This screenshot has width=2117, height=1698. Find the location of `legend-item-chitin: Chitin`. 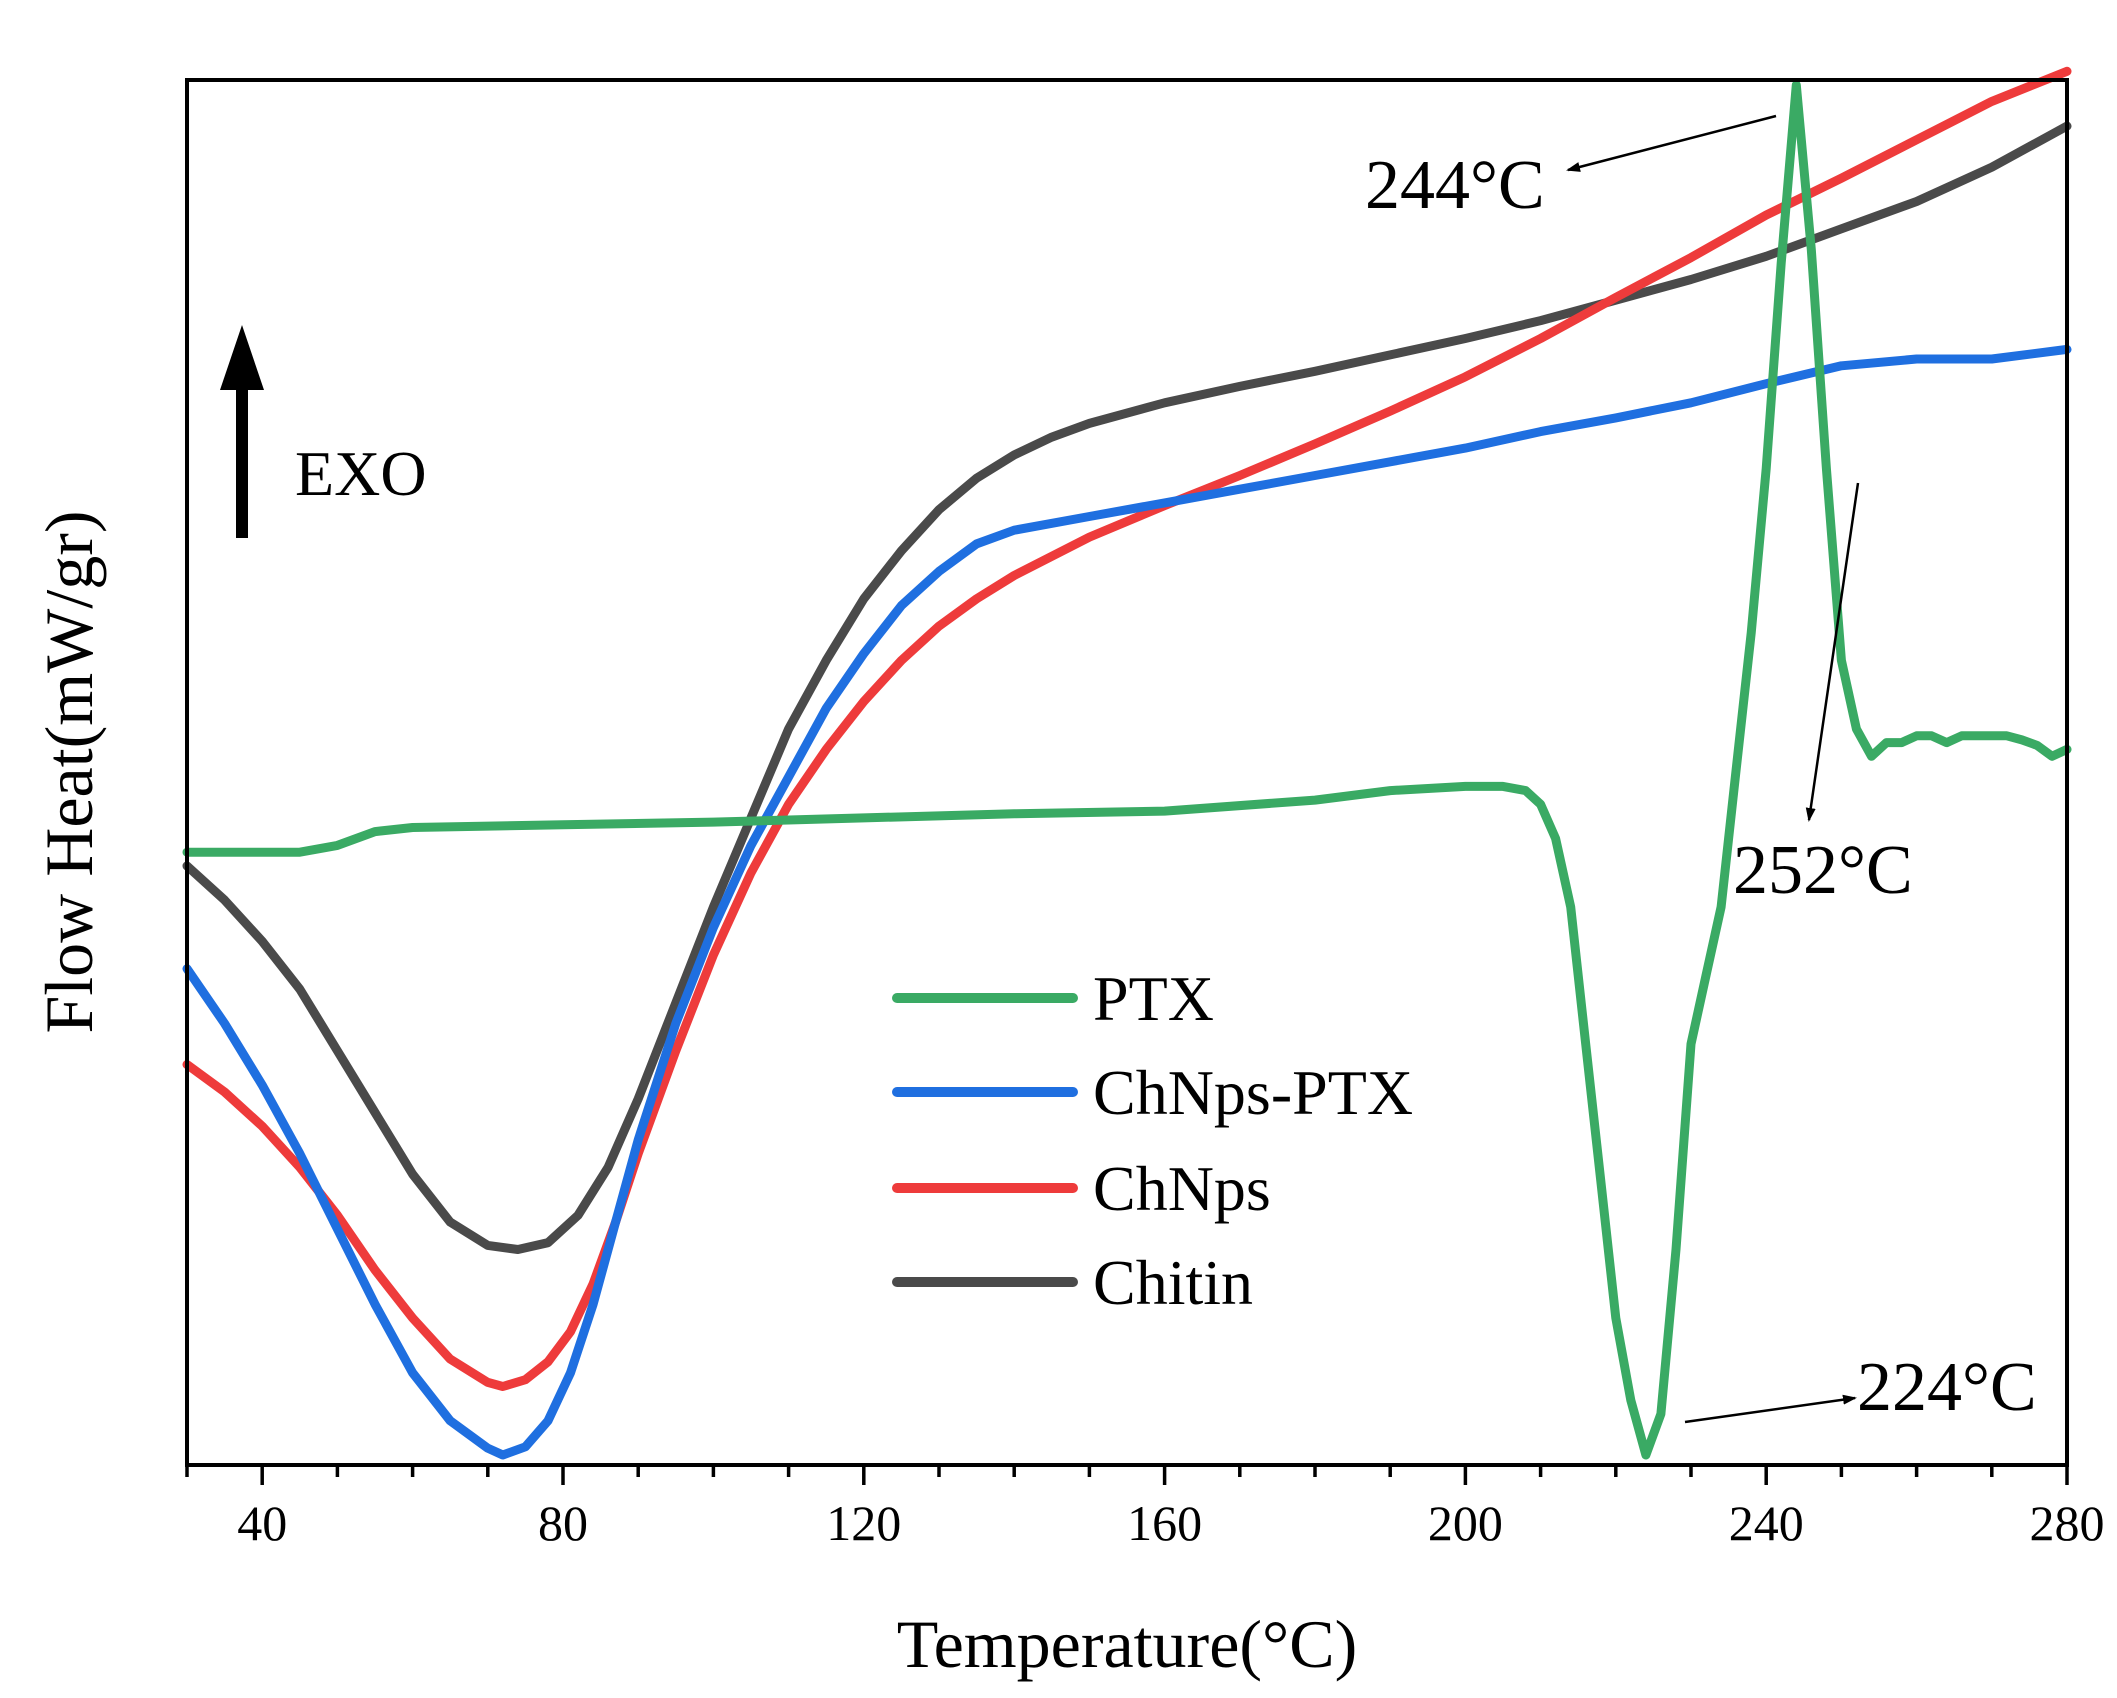

legend-item-chitin: Chitin is located at coordinates (1072, 1282).